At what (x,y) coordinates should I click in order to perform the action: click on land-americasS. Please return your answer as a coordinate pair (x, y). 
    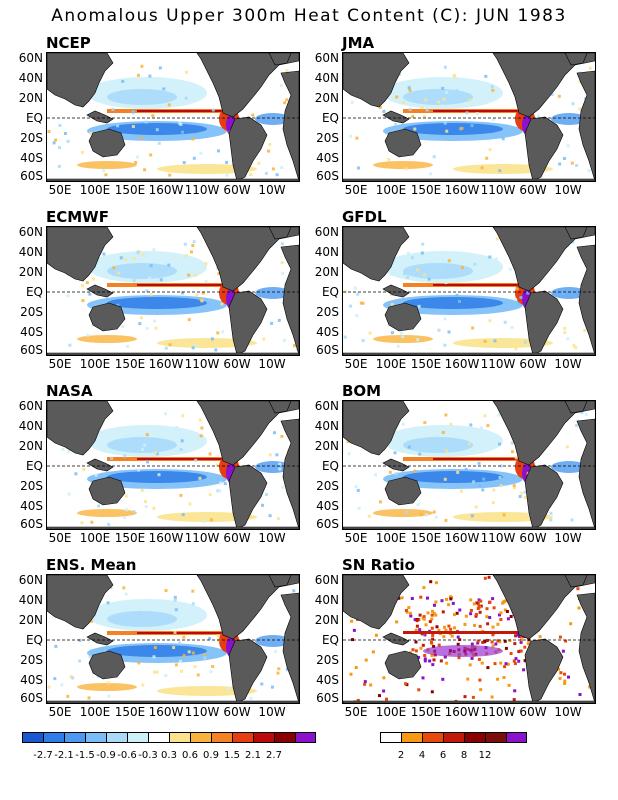
    Looking at the image, I should click on (248, 670).